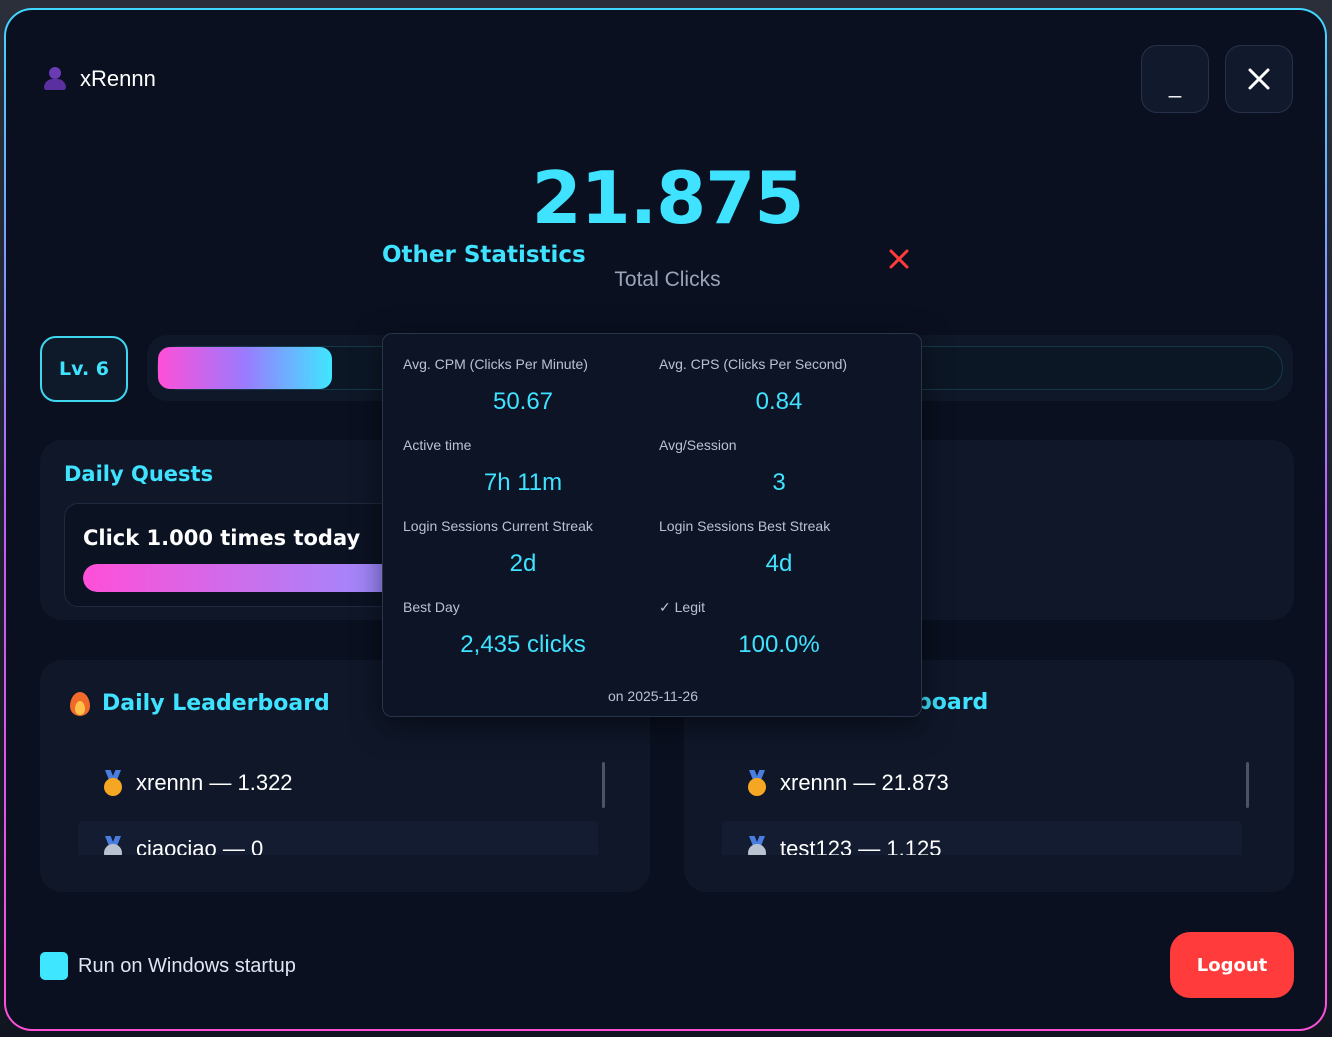 Image resolution: width=1332 pixels, height=1037 pixels. I want to click on daily-leaderboard-title: Daily Leaderboard, so click(216, 703).